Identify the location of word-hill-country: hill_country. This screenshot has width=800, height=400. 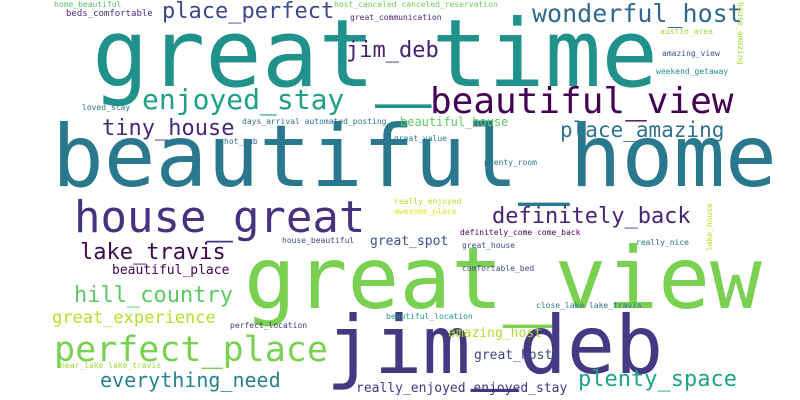
(153, 295).